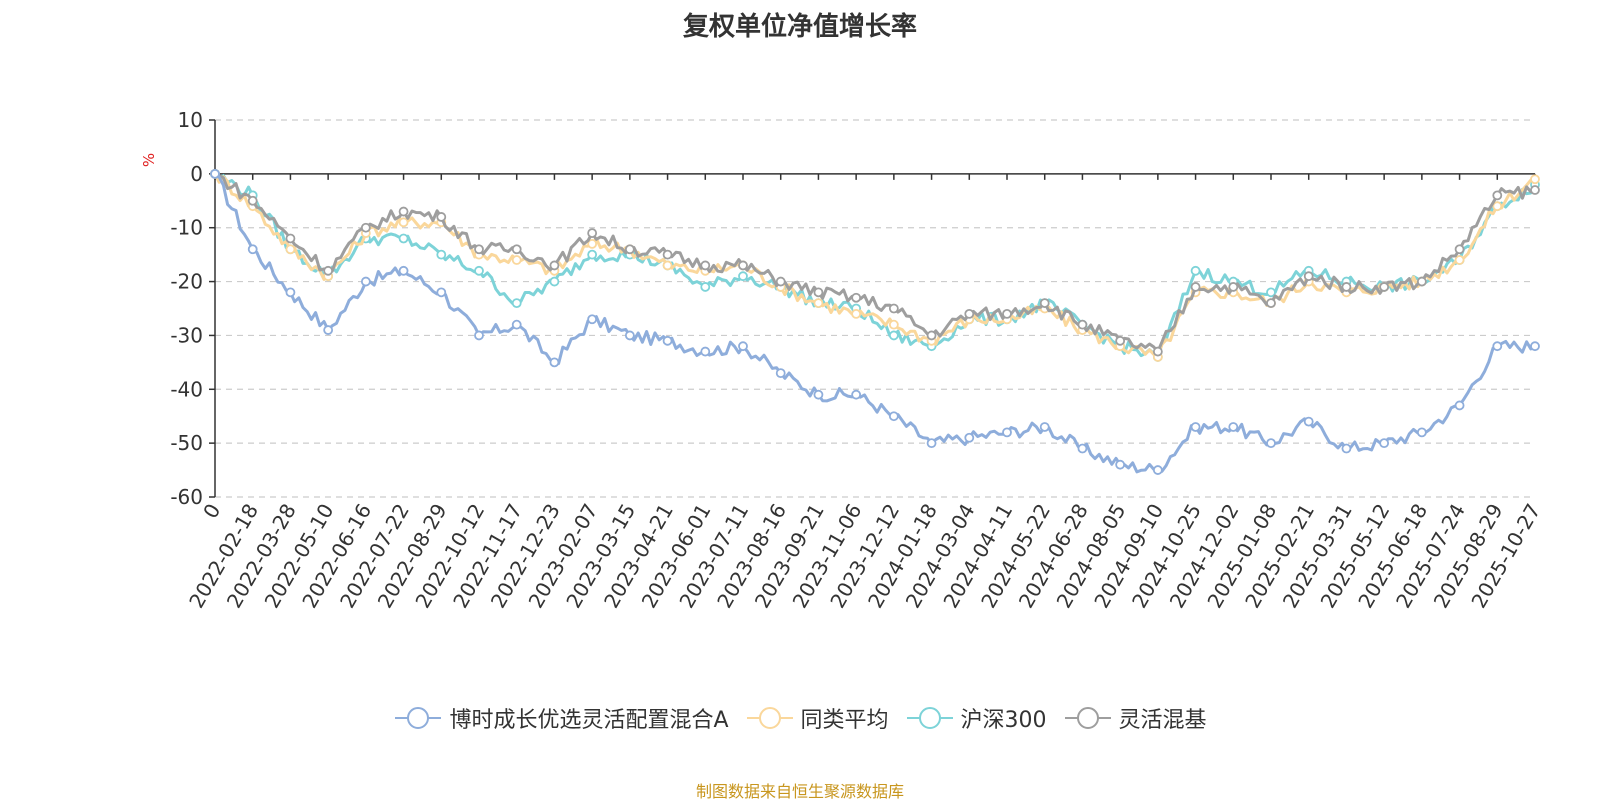  What do you see at coordinates (211, 511) in the screenshot?
I see `x-tick-label: 0` at bounding box center [211, 511].